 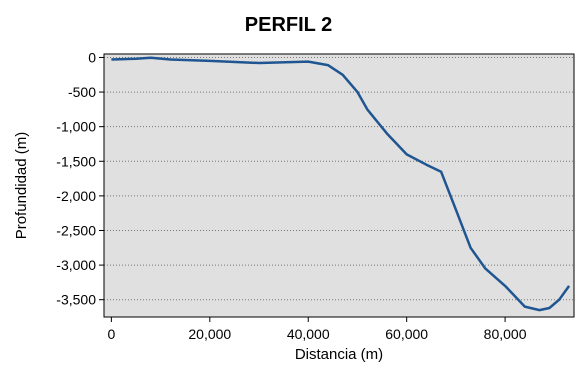 I want to click on x-tick-label: 80,000, so click(x=505, y=334).